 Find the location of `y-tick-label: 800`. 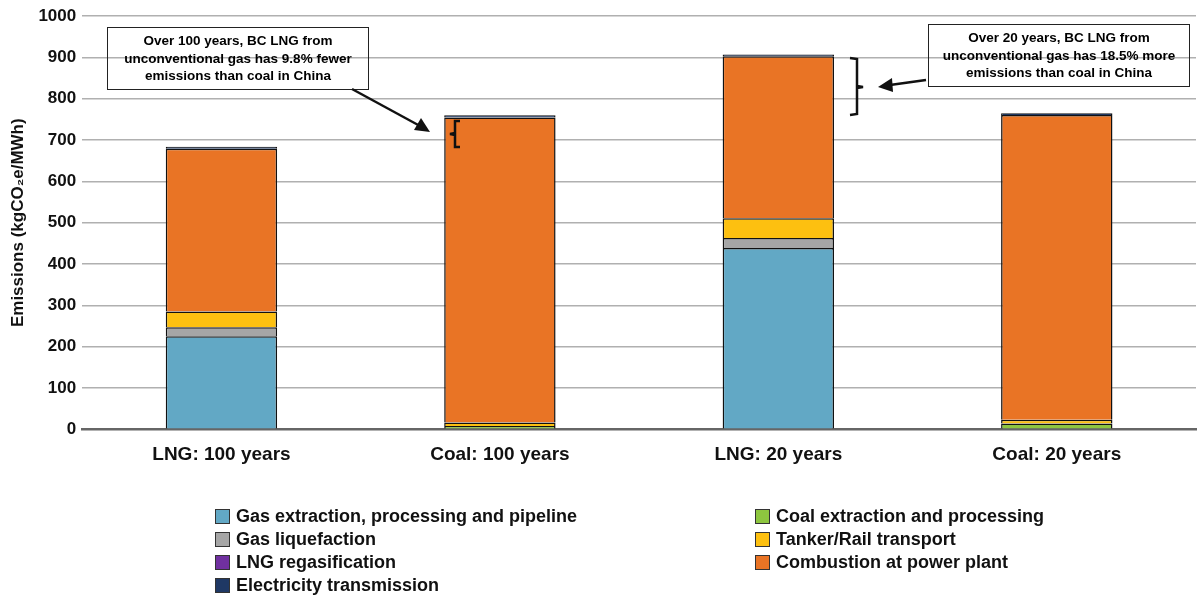

y-tick-label: 800 is located at coordinates (62, 98).